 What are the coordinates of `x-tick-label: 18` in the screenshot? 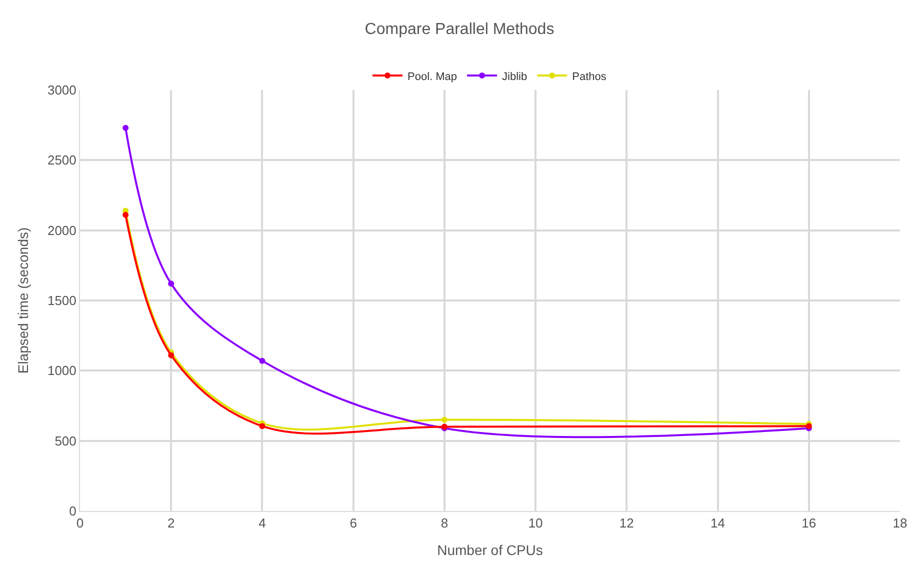 It's located at (900, 523).